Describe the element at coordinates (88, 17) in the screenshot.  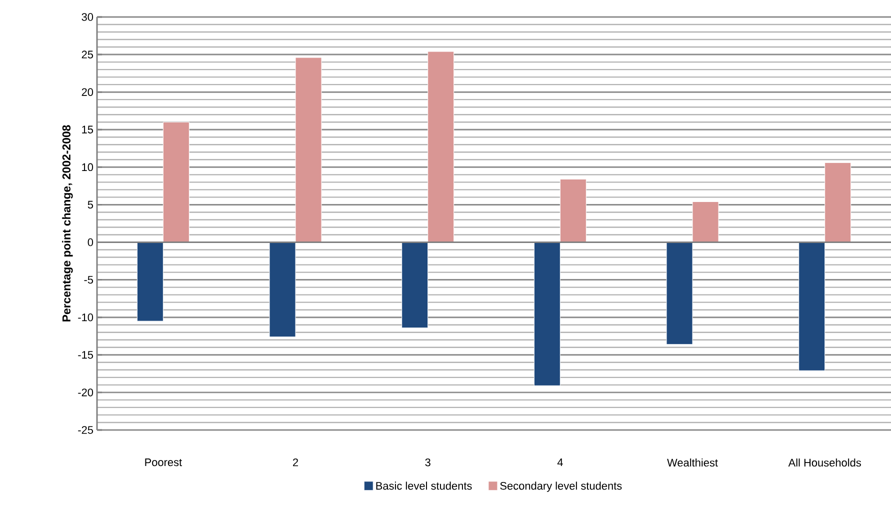
I see `y-tick-label: 30` at that location.